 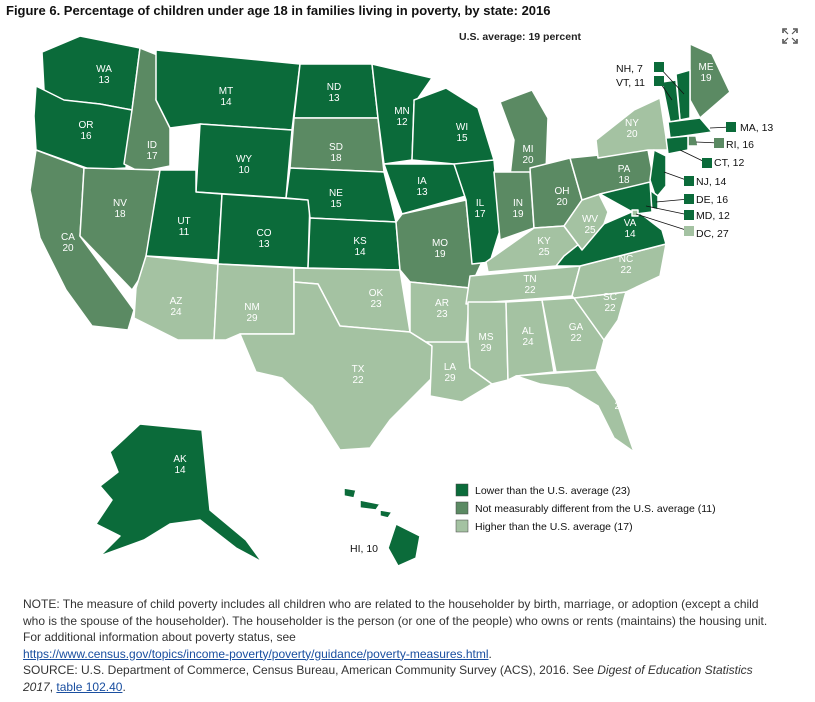 I want to click on state-label-ms: MS, so click(x=486, y=337).